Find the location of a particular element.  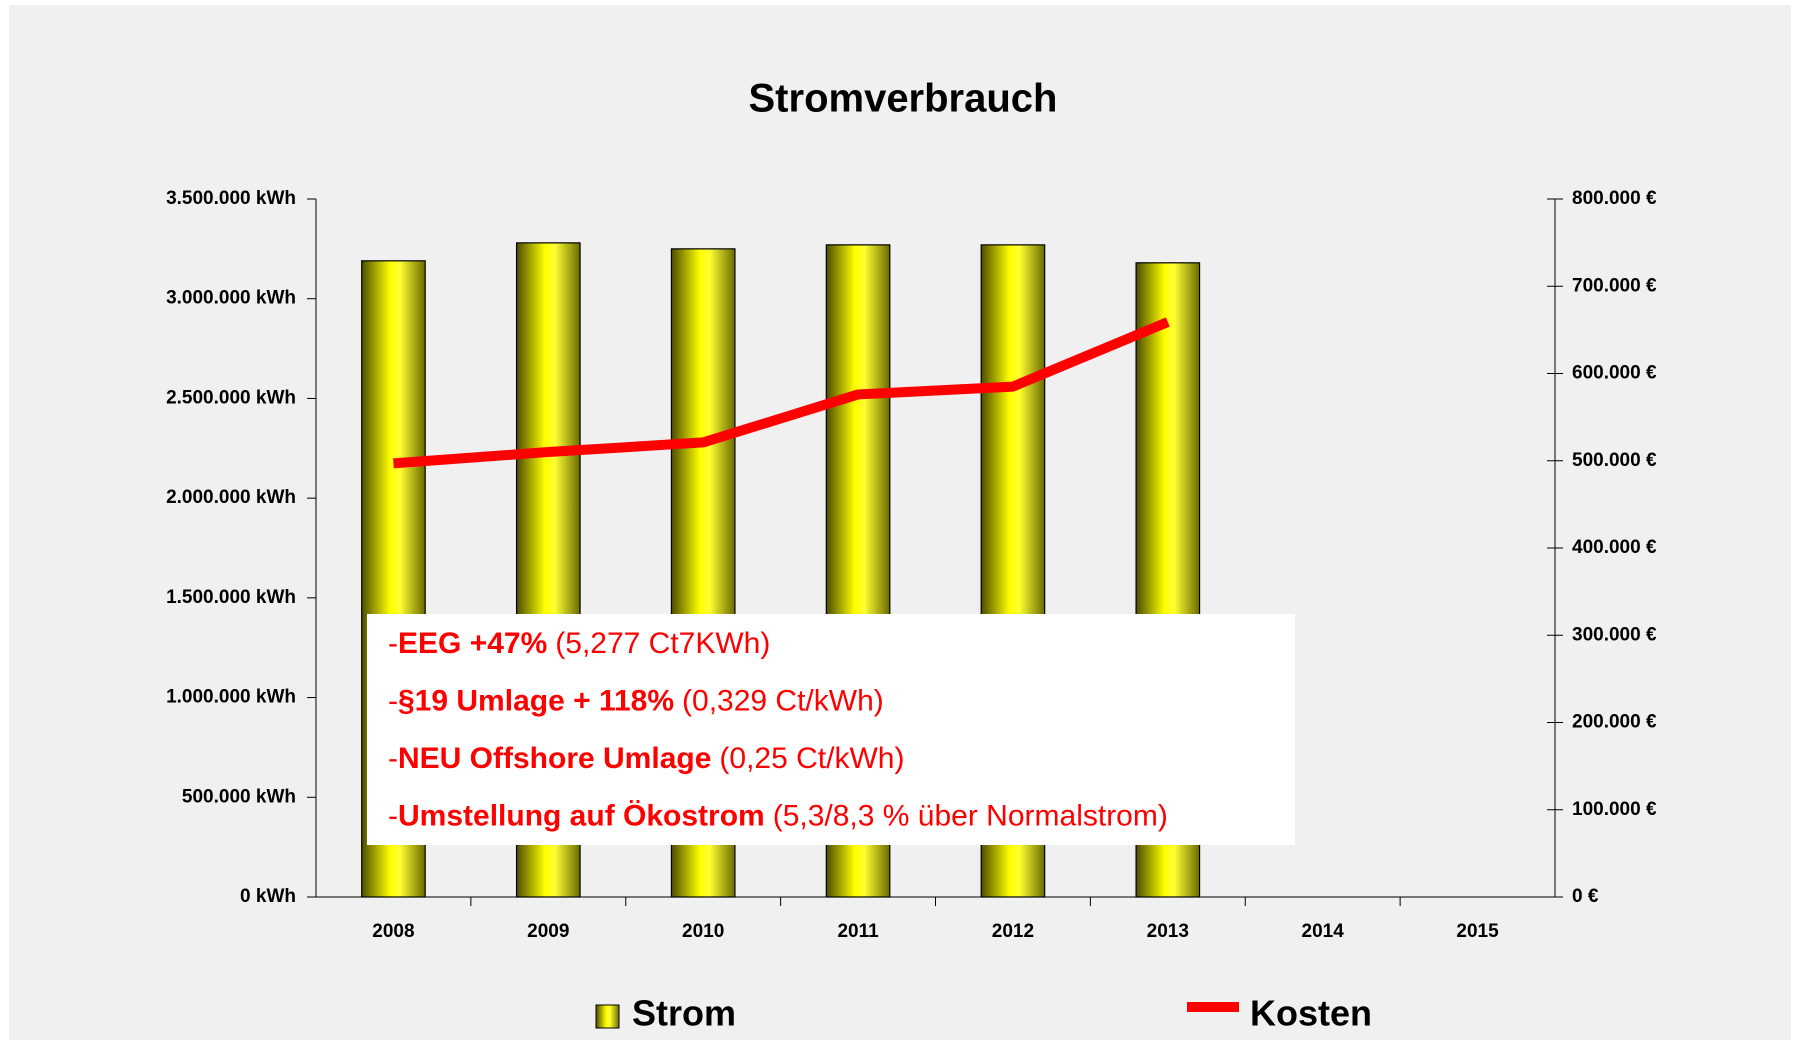

x-tick-label: 2015 is located at coordinates (1477, 931).